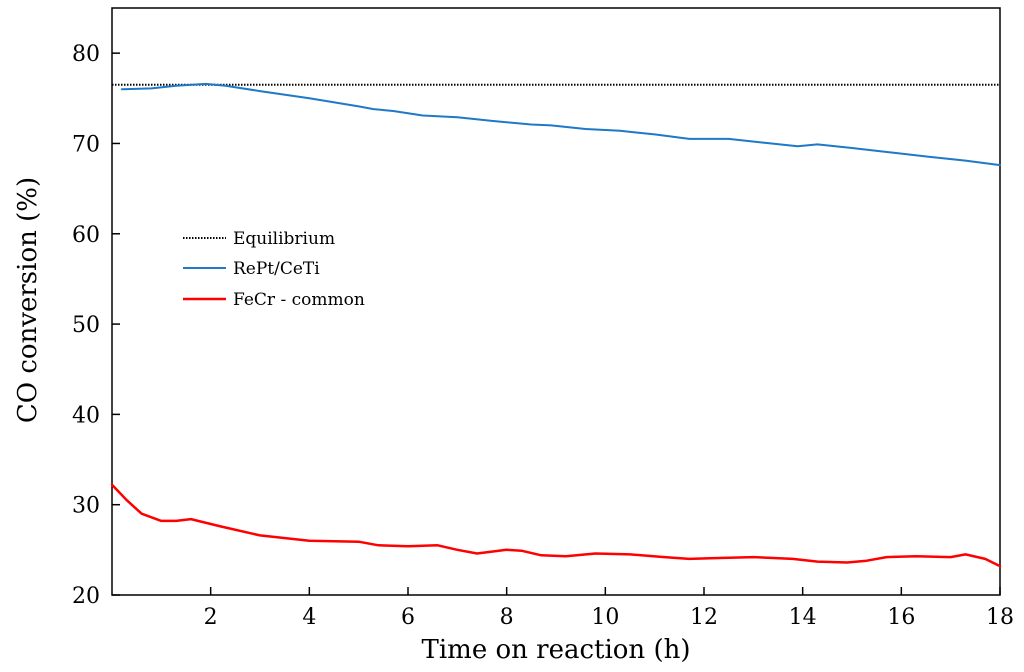 The width and height of the screenshot is (1024, 672). I want to click on x-tick-label: 10, so click(605, 617).